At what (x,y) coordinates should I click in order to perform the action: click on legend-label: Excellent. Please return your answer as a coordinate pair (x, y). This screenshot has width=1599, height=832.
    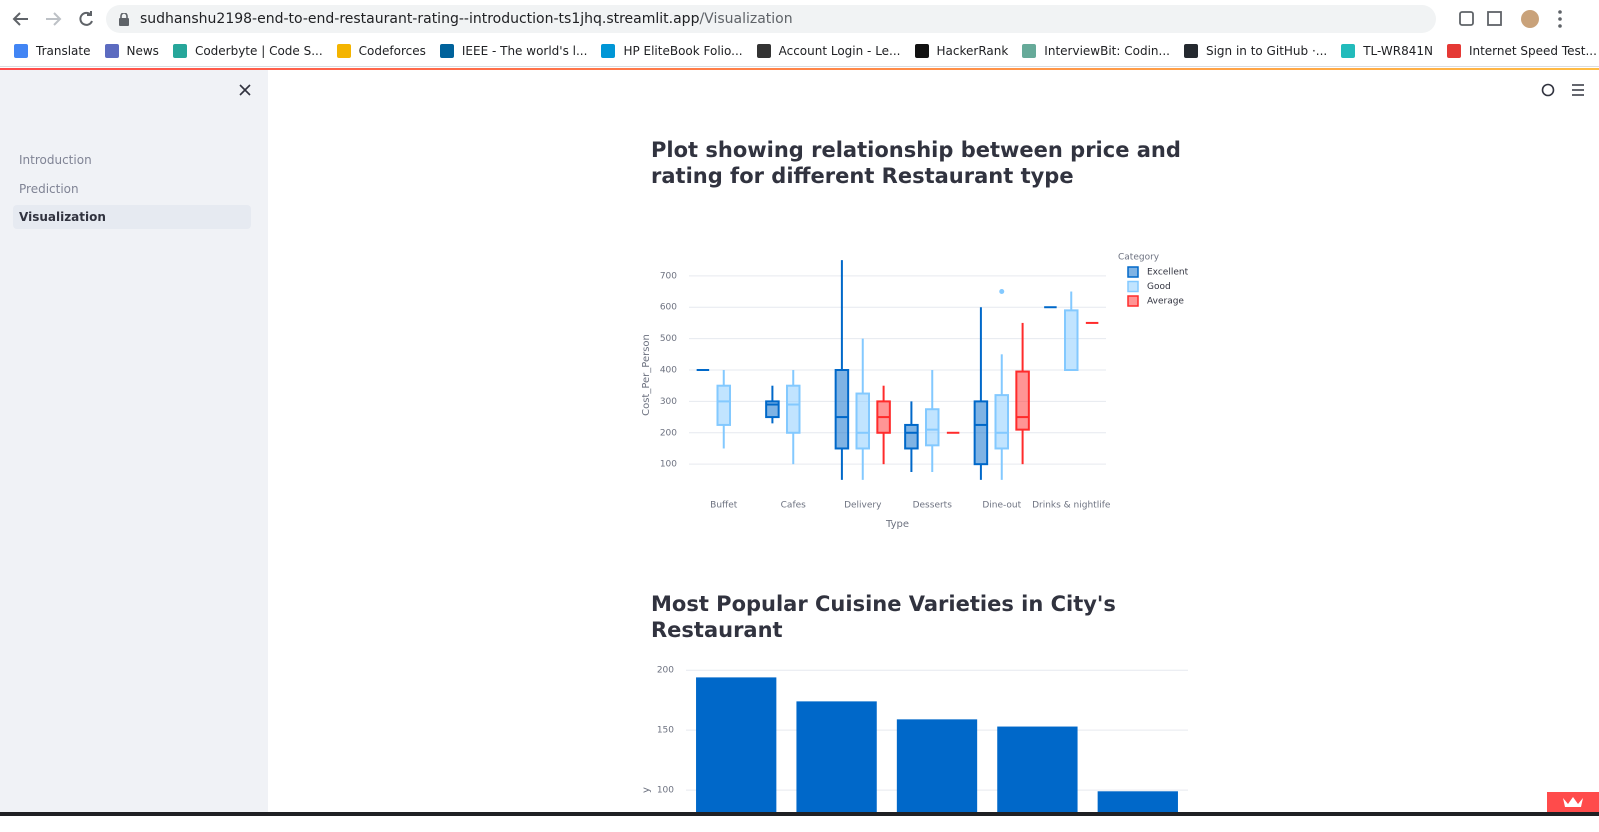
    Looking at the image, I should click on (1168, 273).